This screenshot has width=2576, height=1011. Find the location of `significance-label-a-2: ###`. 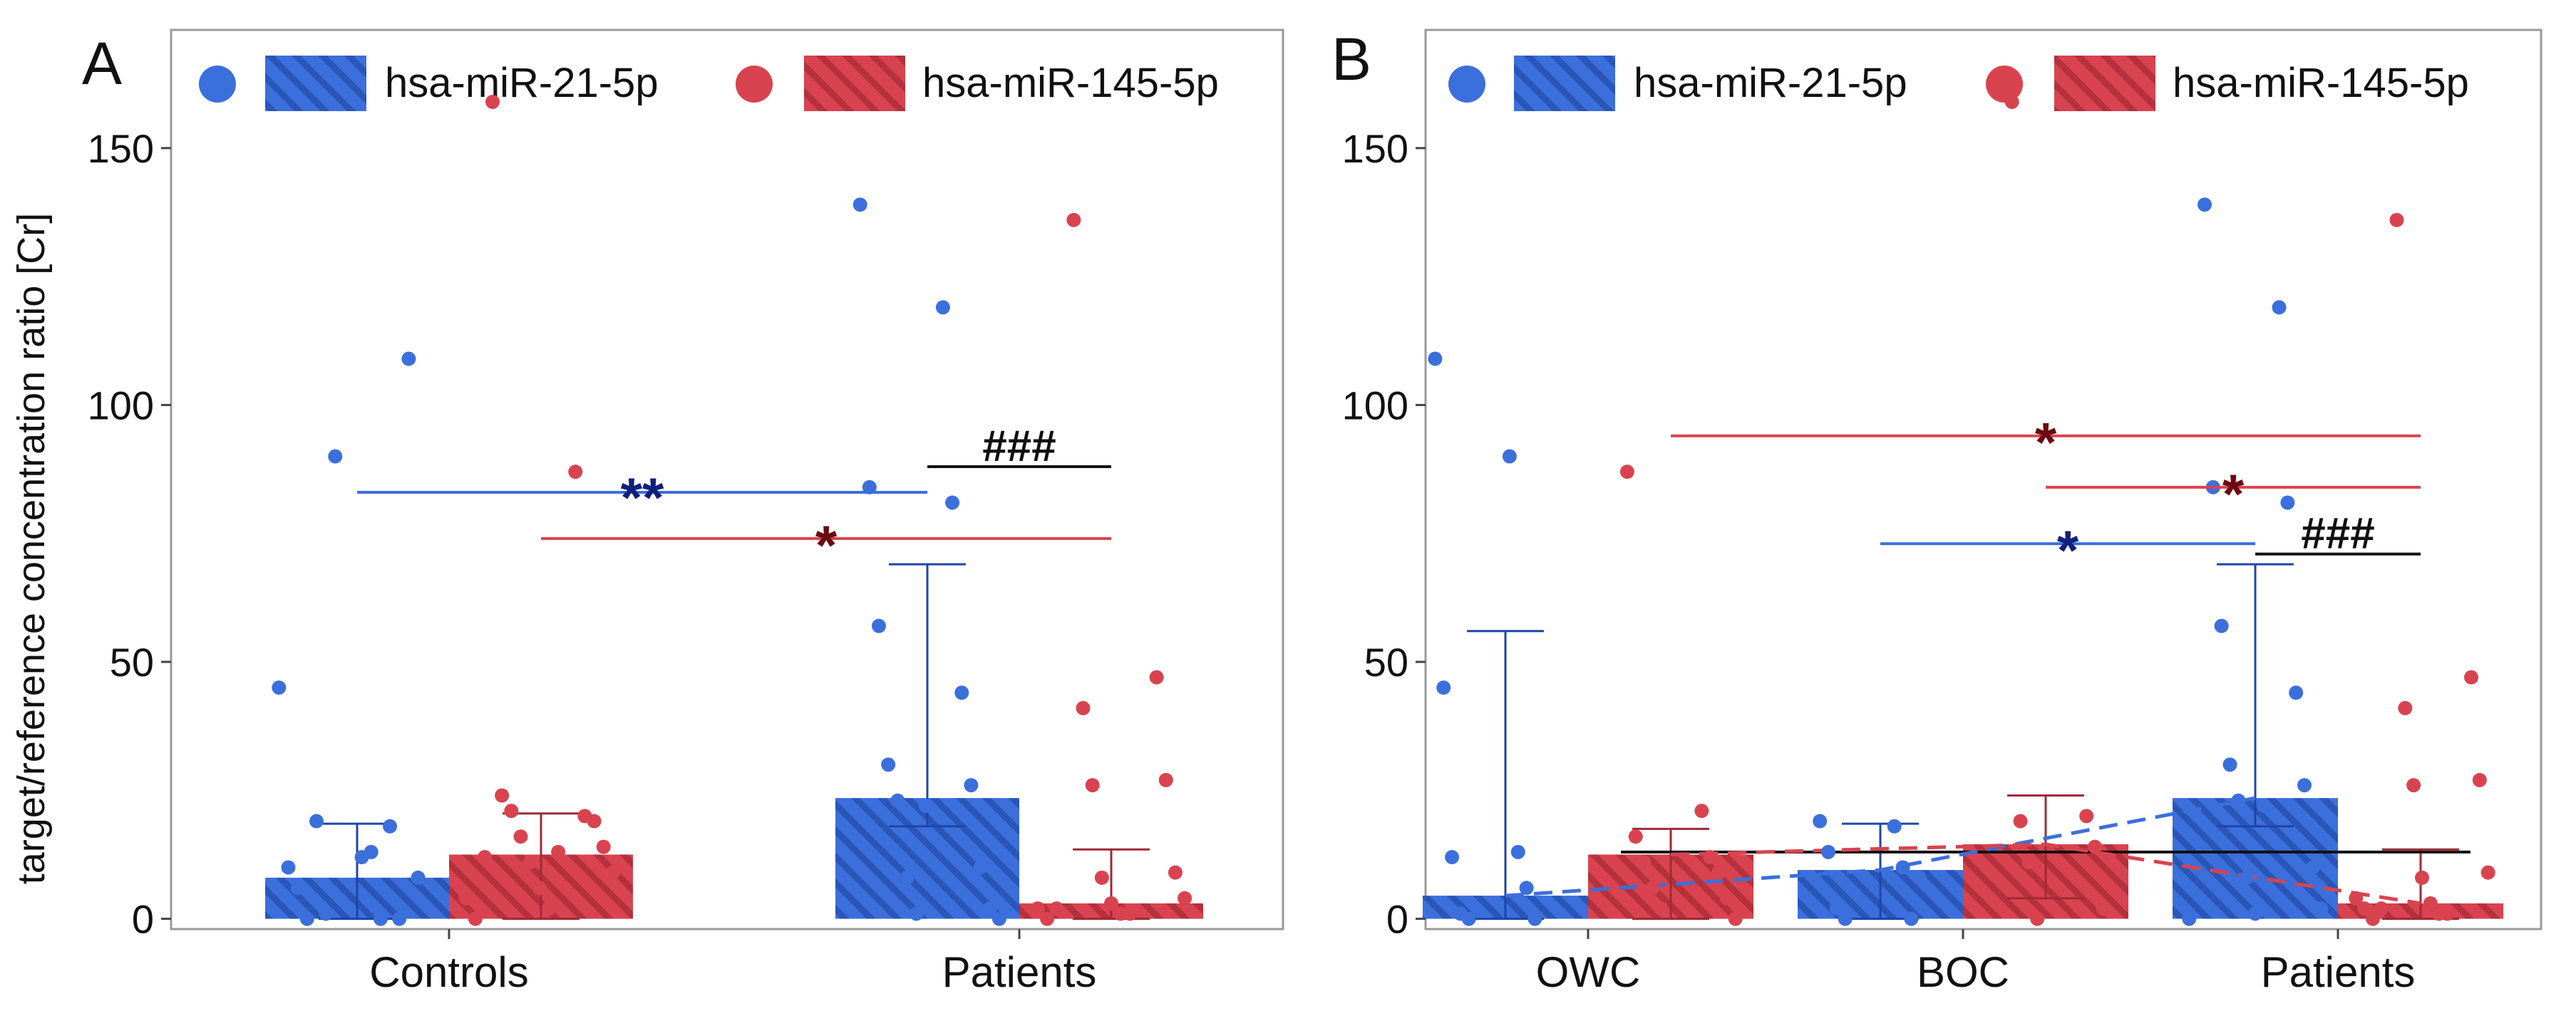

significance-label-a-2: ### is located at coordinates (1019, 446).